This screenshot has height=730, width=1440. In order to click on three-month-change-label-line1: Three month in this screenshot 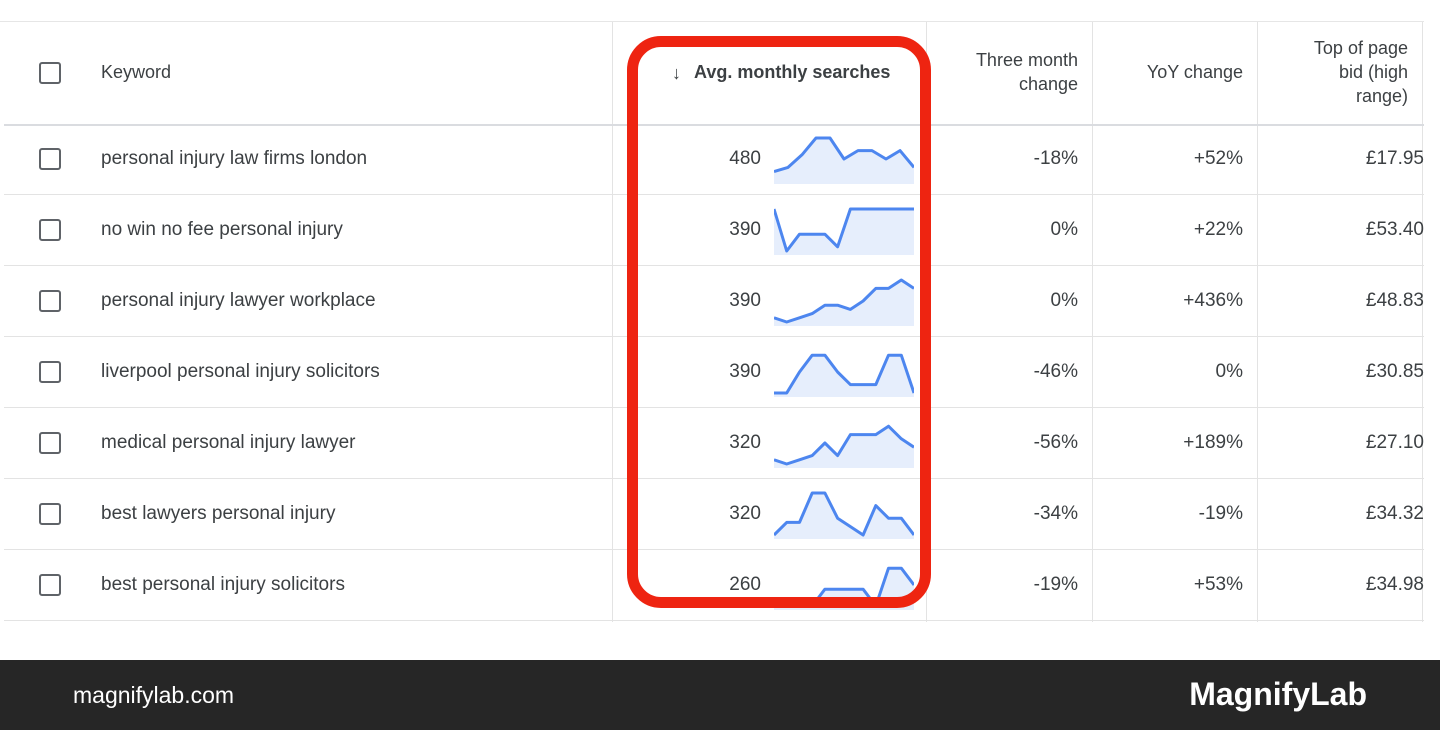, I will do `click(1026, 60)`.